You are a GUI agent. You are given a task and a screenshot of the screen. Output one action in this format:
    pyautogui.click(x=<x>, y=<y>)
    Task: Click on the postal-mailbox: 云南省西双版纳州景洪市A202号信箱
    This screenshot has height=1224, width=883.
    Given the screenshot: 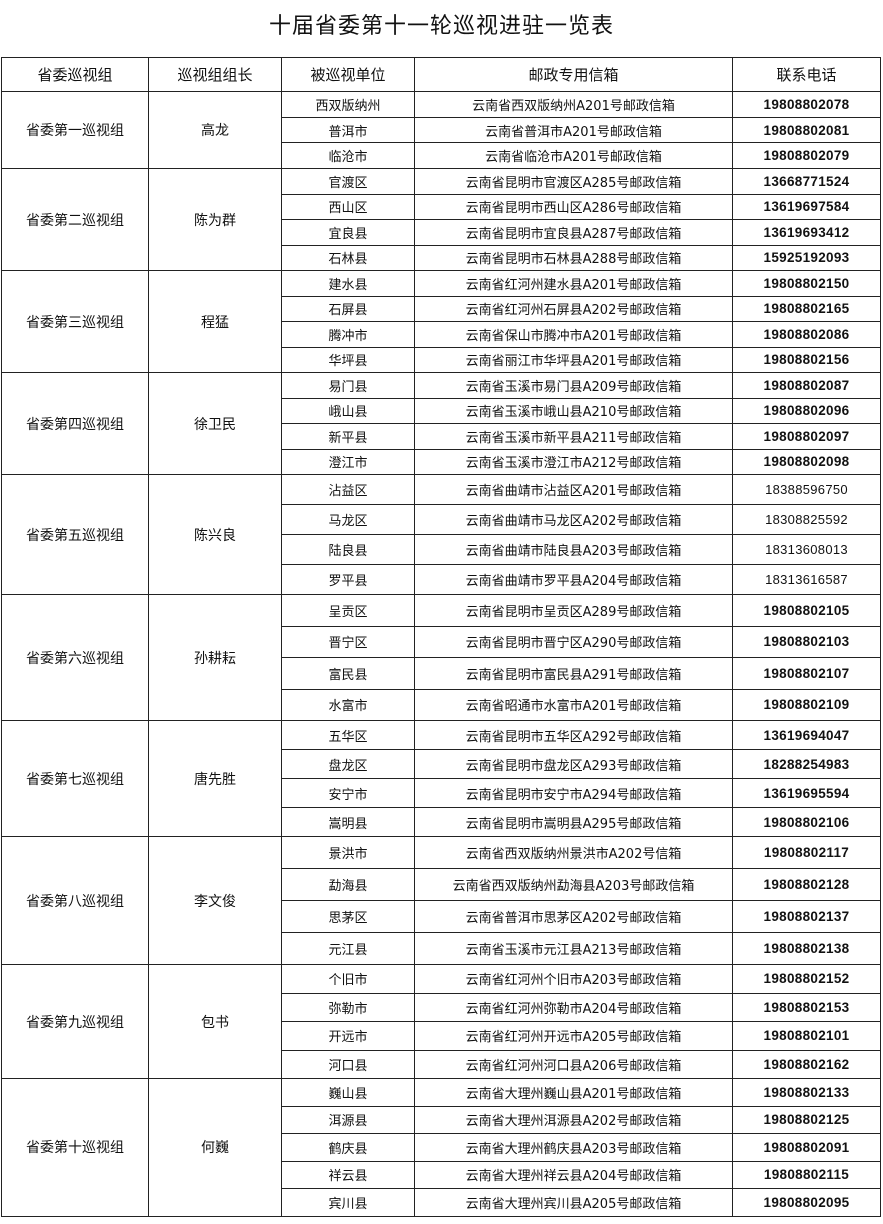 What is the action you would take?
    pyautogui.click(x=573, y=853)
    